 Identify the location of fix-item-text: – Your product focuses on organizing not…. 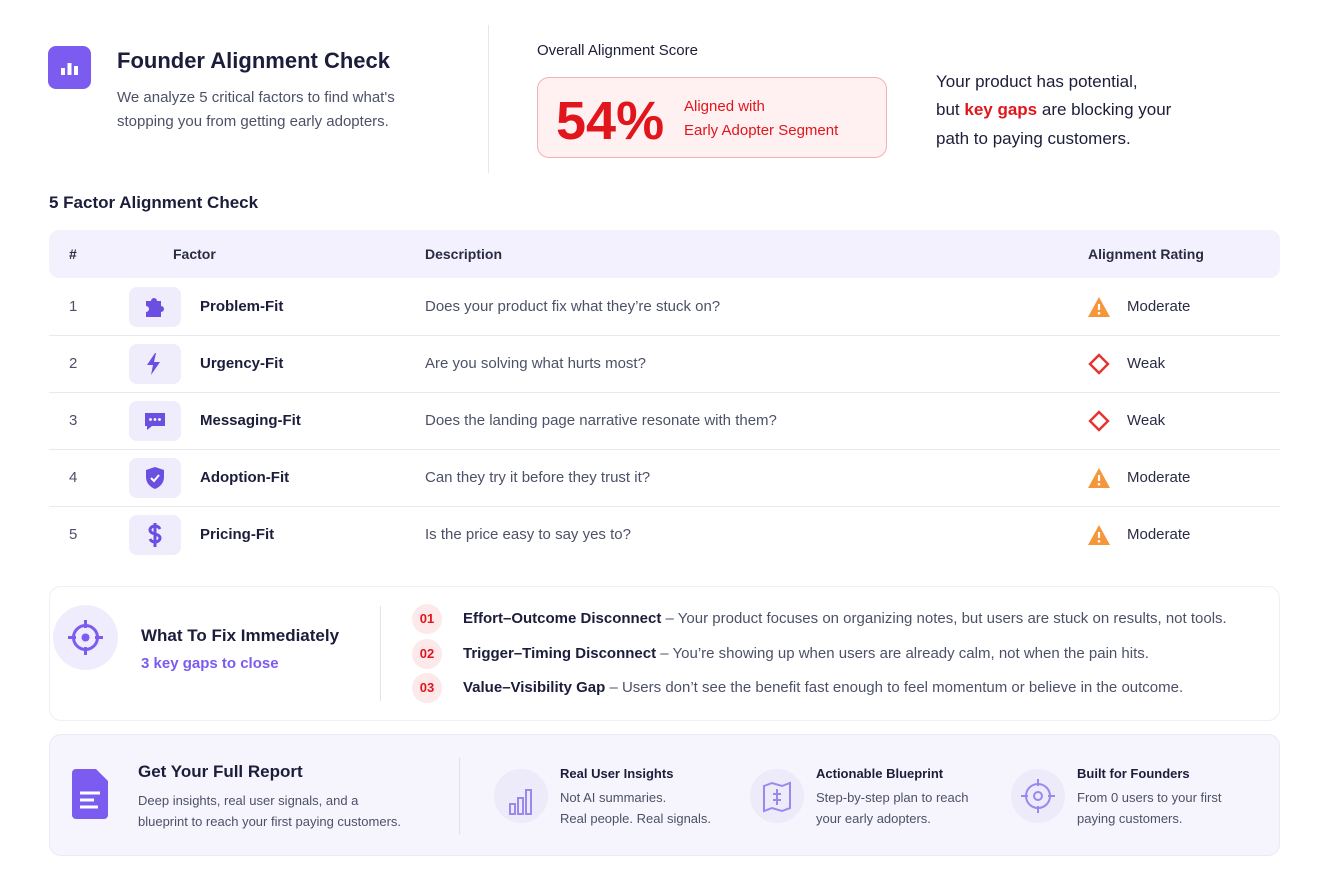
(946, 618).